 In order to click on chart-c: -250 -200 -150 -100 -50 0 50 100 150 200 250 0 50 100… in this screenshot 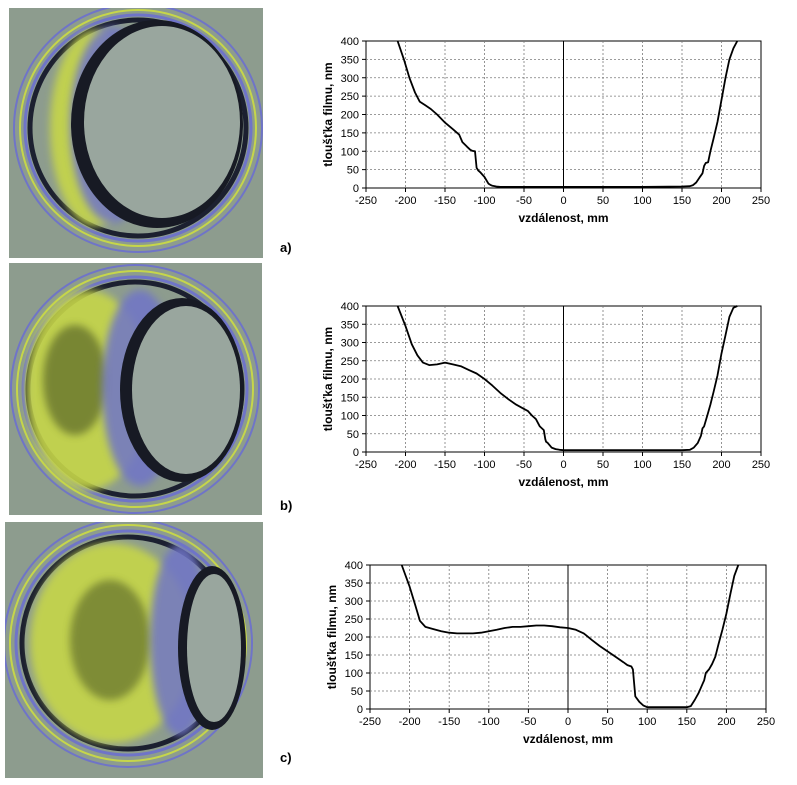, I will do `click(550, 653)`.